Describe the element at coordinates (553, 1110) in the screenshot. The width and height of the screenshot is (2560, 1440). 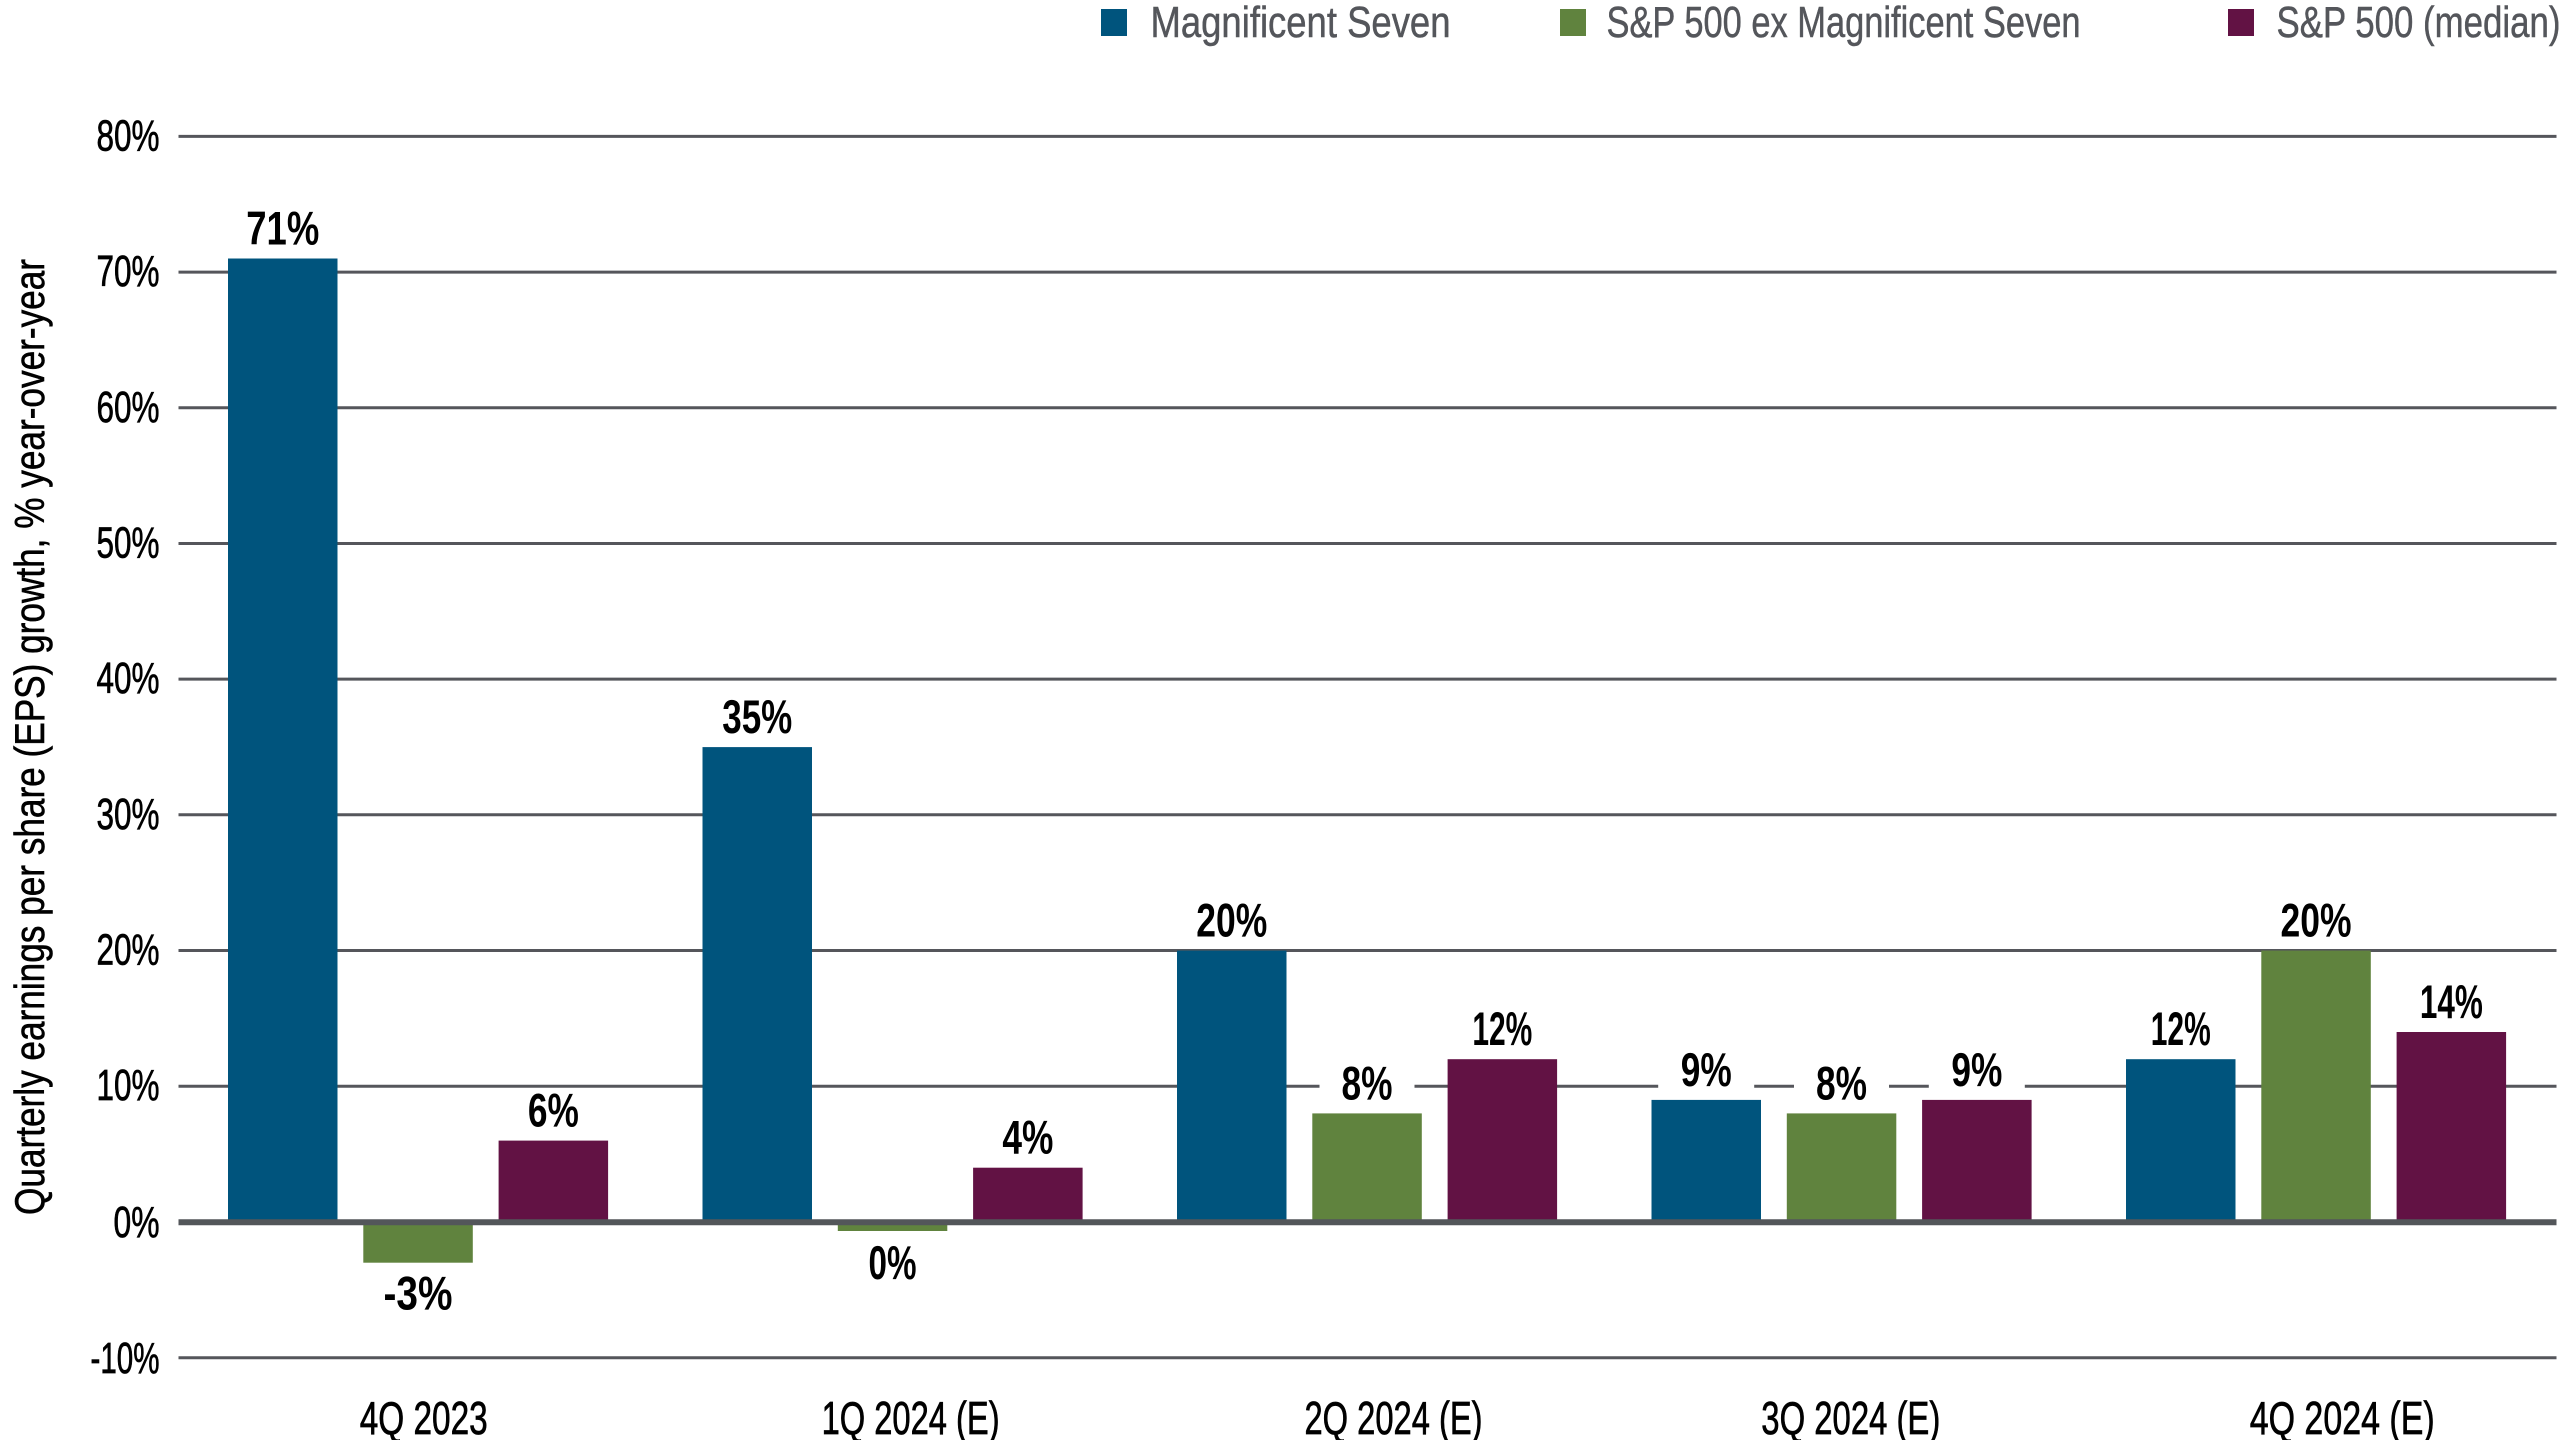
I see `svg-text: 6%` at that location.